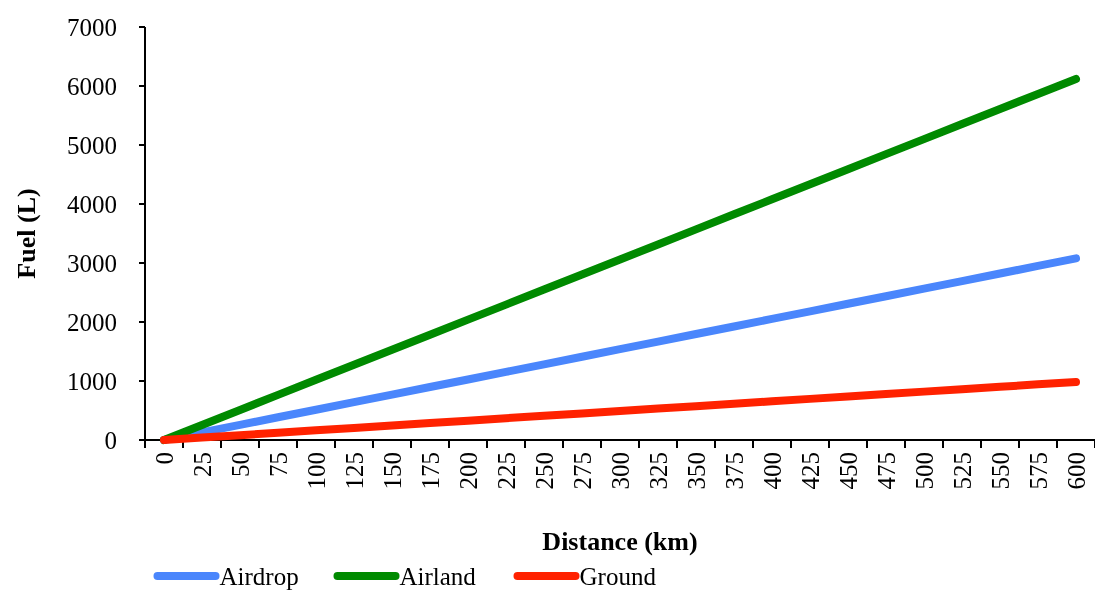 This screenshot has height=590, width=1095. I want to click on y-tick-label: 1000, so click(92, 381).